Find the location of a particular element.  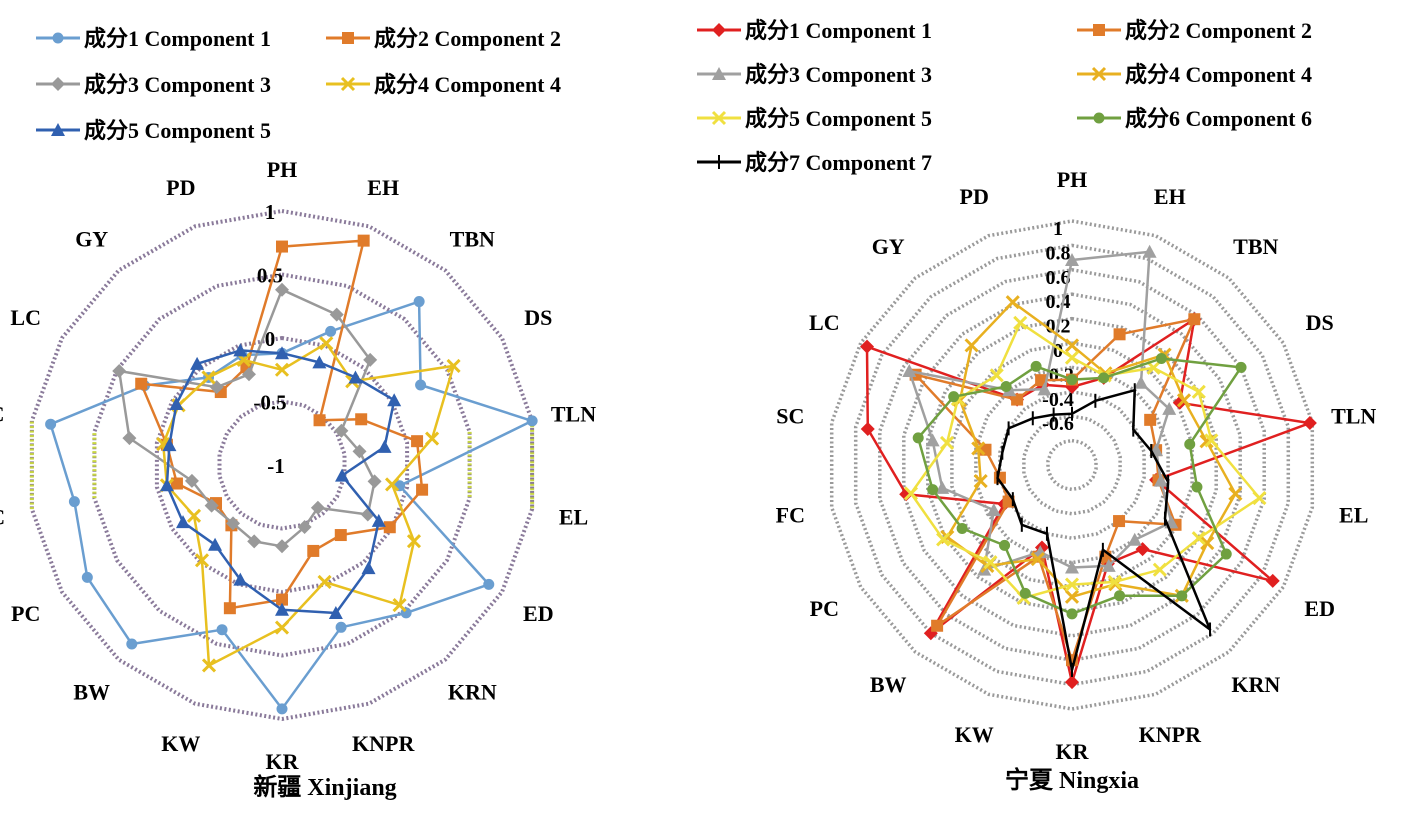

axis-label-pd: PD is located at coordinates (974, 196).